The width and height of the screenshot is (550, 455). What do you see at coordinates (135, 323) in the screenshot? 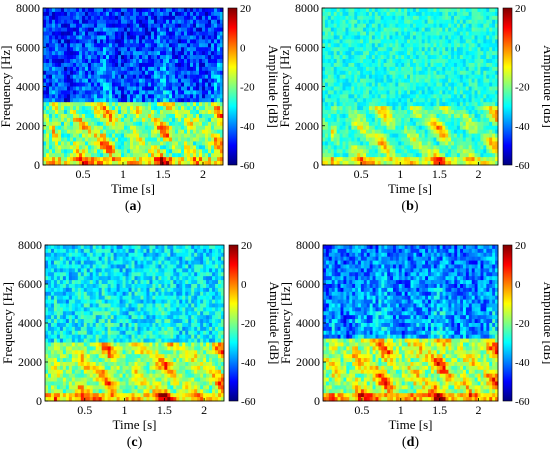
I see `spectrogram-heatmap-c` at bounding box center [135, 323].